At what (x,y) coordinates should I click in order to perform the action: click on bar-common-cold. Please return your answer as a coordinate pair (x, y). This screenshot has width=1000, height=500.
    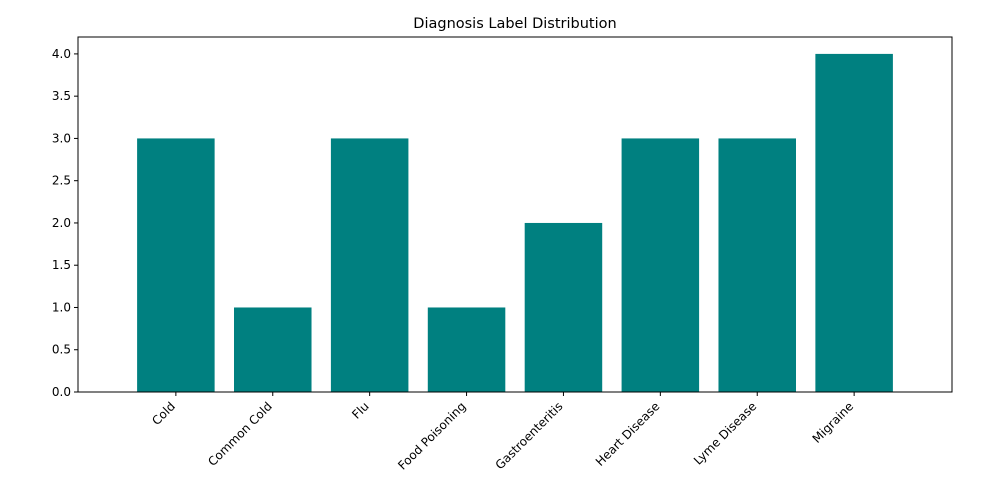
    Looking at the image, I should click on (273, 349).